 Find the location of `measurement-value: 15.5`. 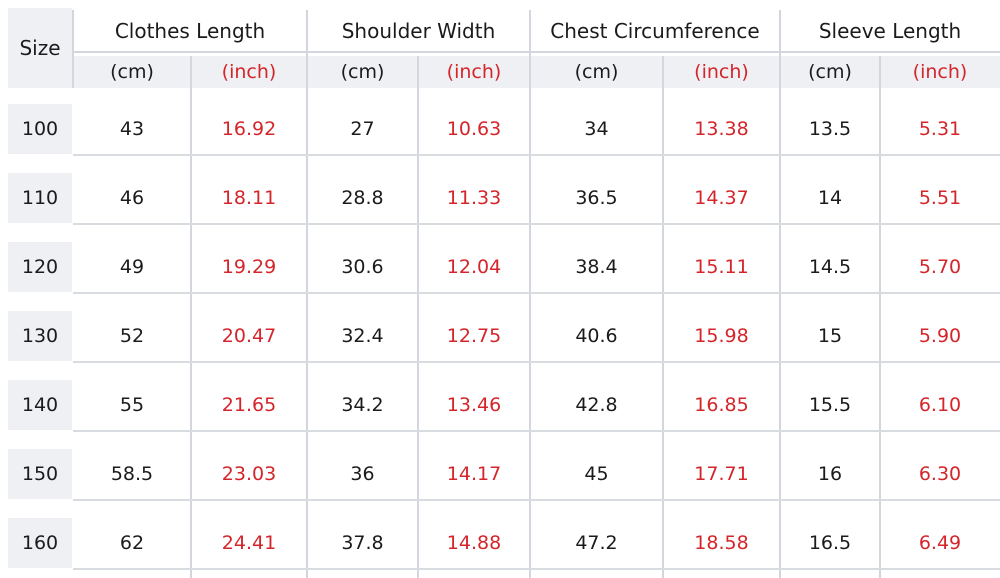

measurement-value: 15.5 is located at coordinates (830, 405).